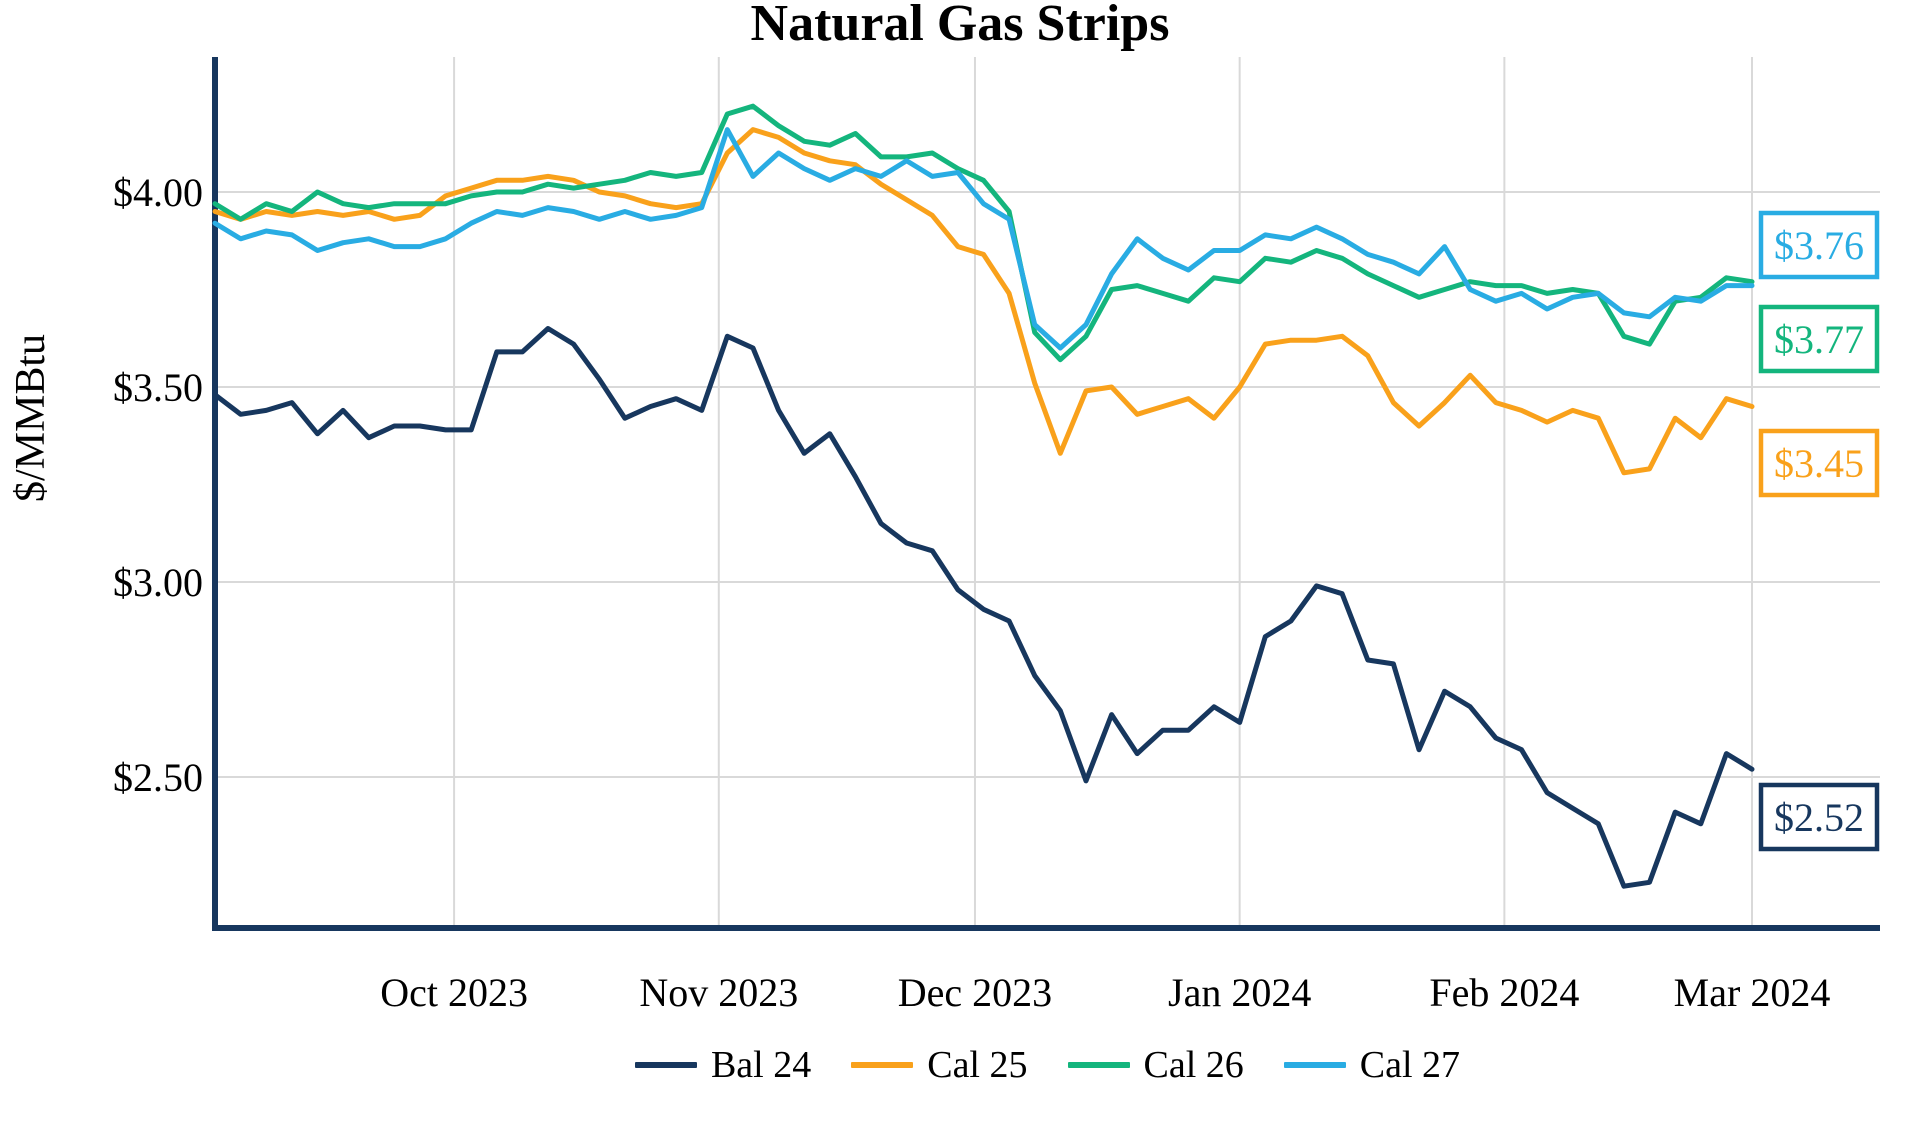 This screenshot has height=1128, width=1920. What do you see at coordinates (31, 418) in the screenshot?
I see `y-axis-title: $/MMBtu` at bounding box center [31, 418].